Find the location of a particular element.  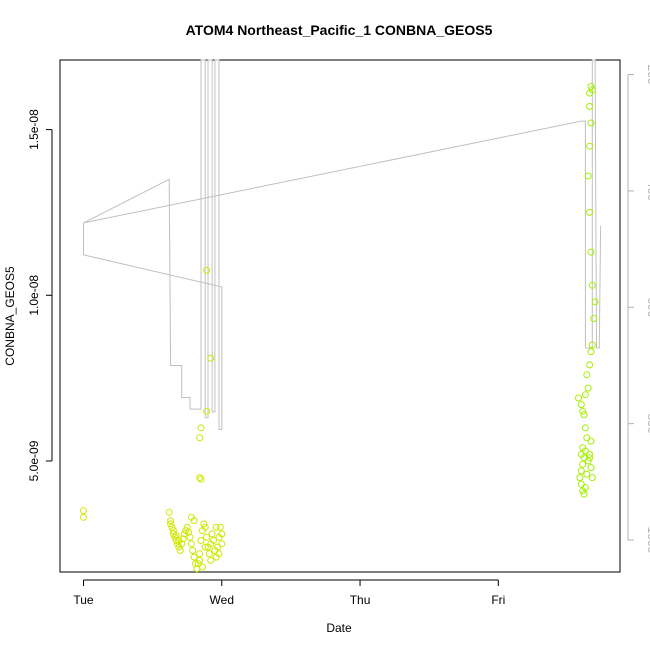

y-tick-label: 5.0e-09 is located at coordinates (34, 460).